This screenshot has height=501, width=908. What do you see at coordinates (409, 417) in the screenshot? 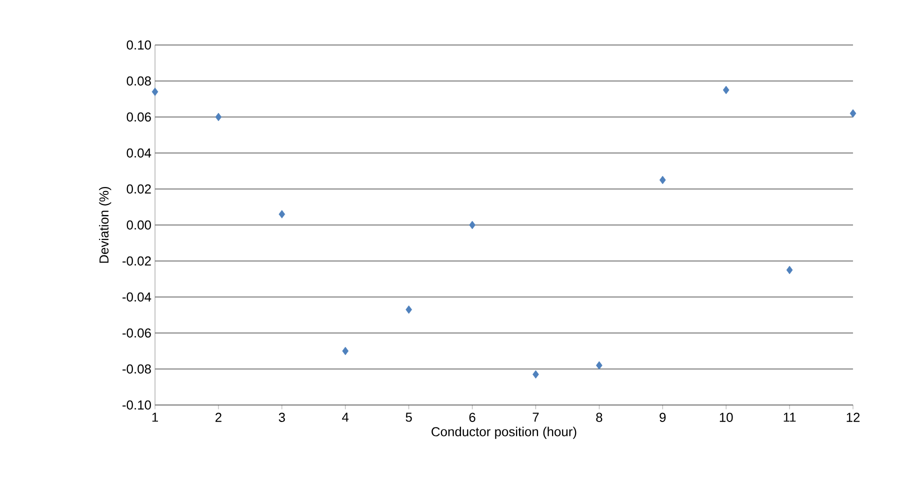
I see `x-tick-label: 5` at bounding box center [409, 417].